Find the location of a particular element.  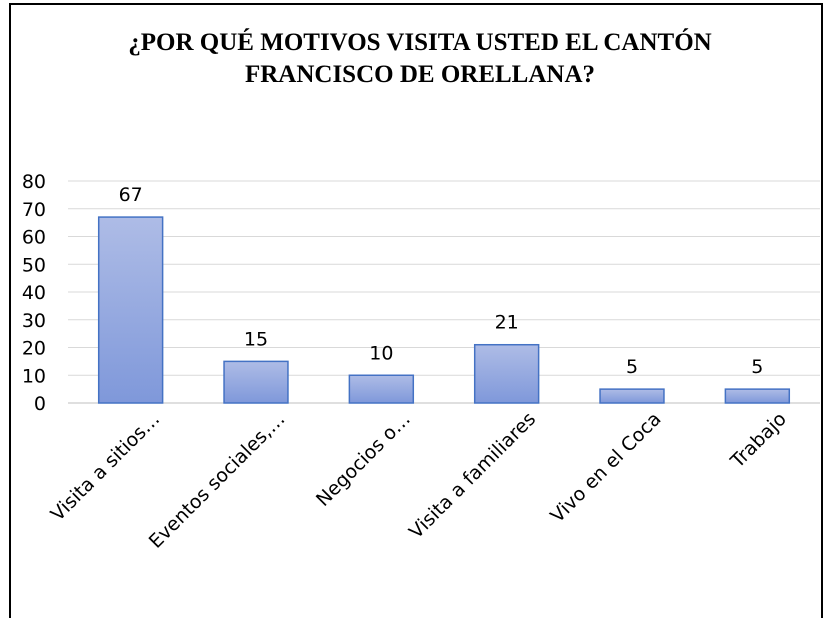

value-label: 15 is located at coordinates (256, 339).